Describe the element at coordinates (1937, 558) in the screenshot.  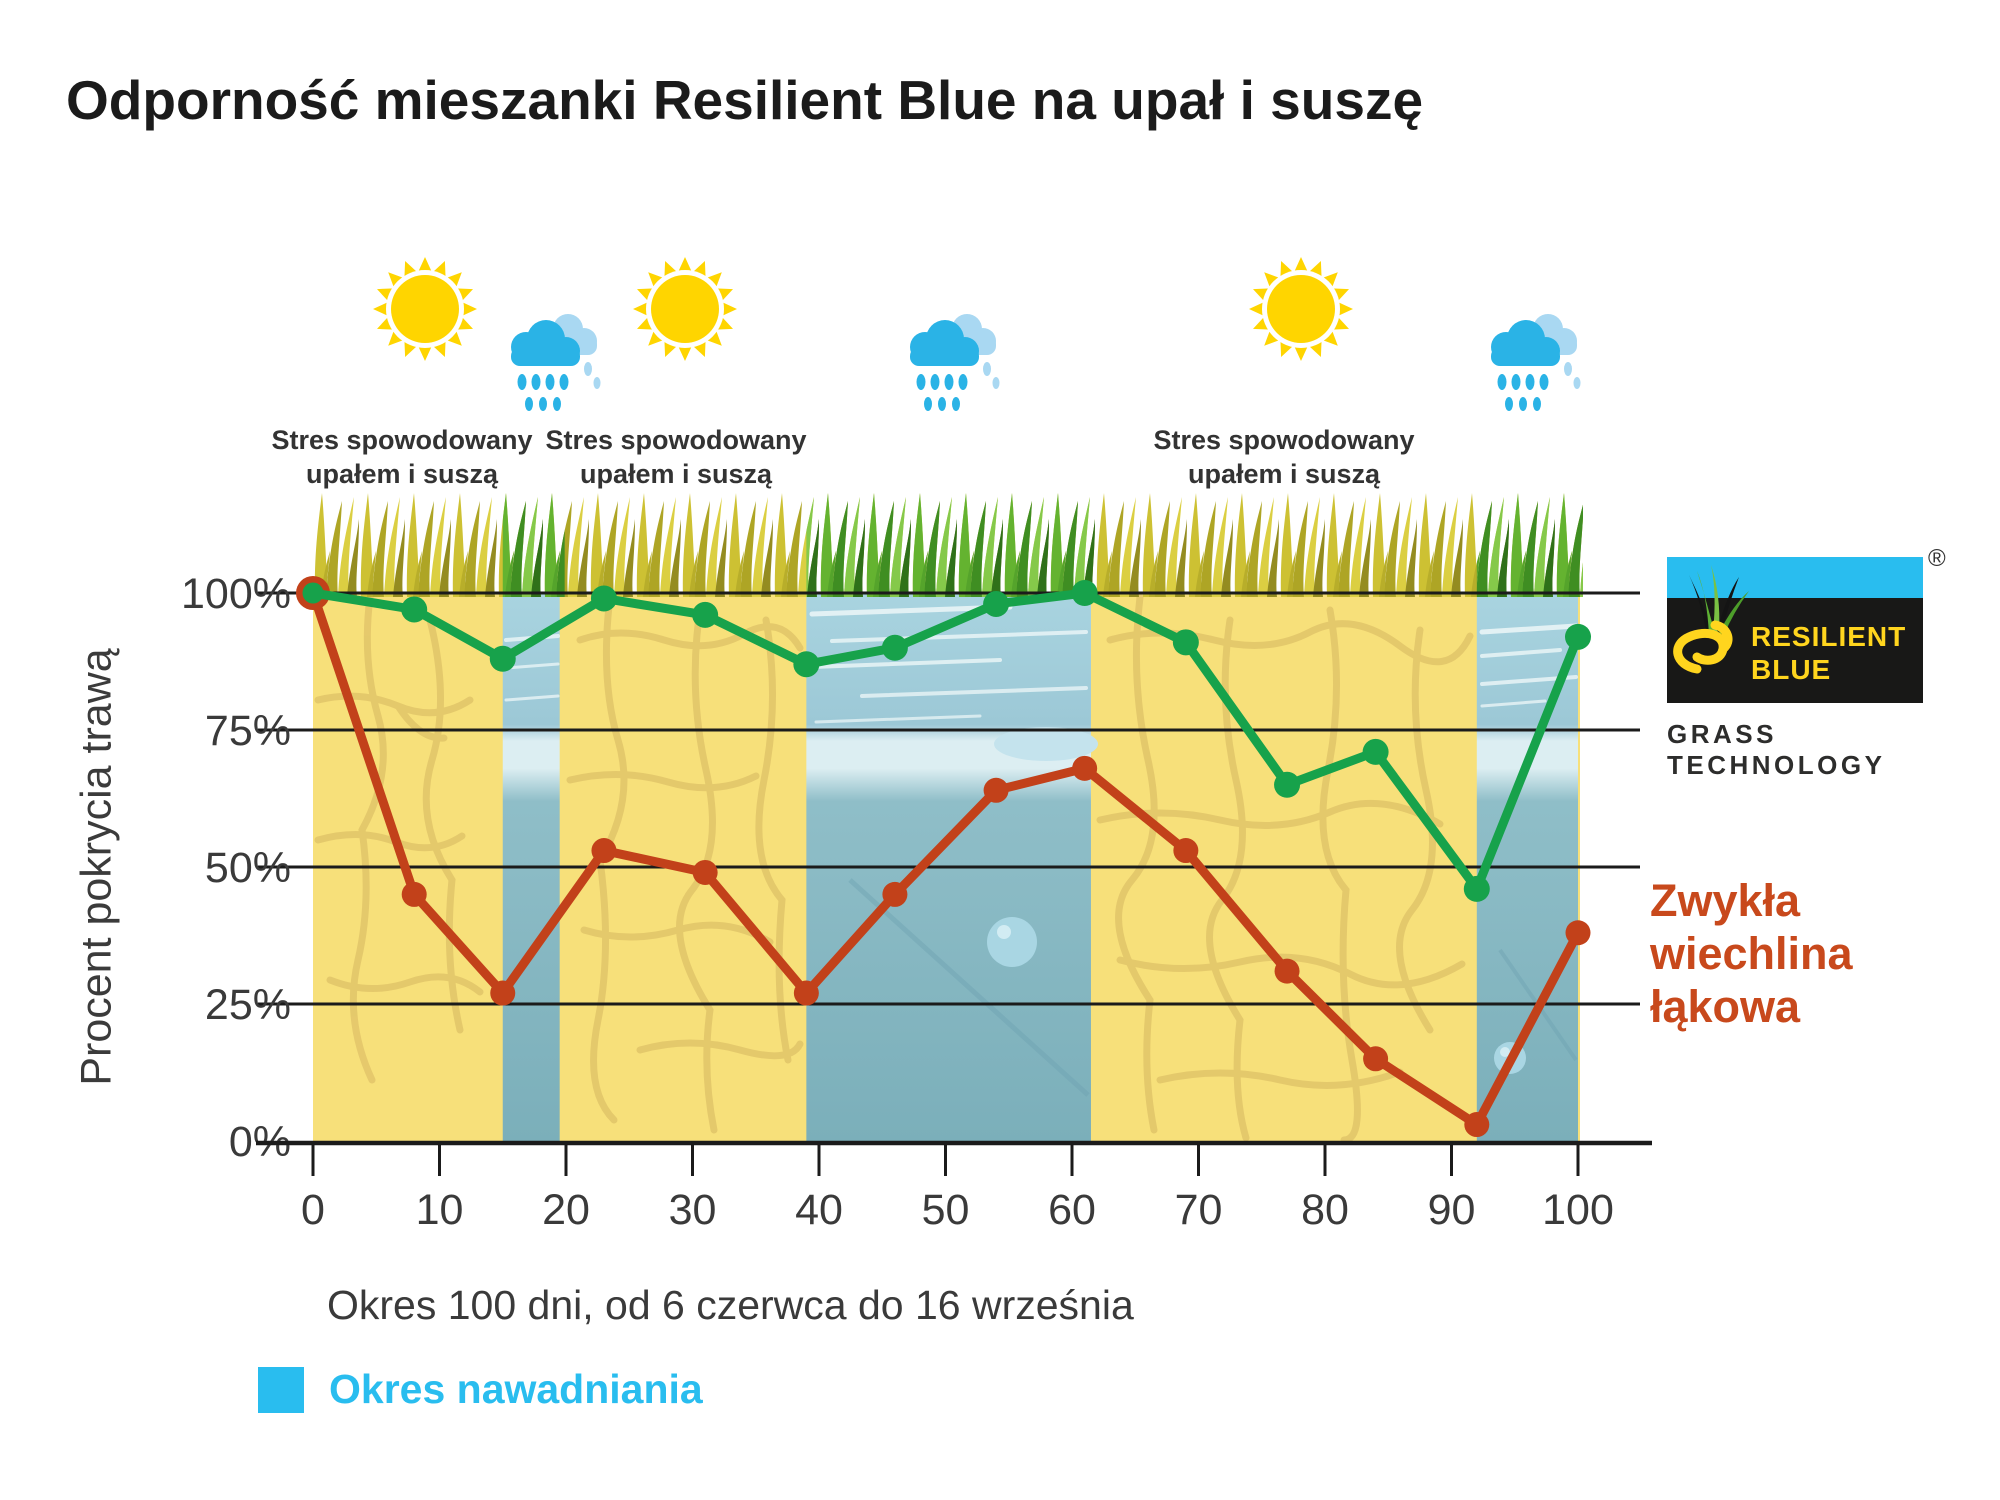
I see `registered-trademark-symbol: ®` at that location.